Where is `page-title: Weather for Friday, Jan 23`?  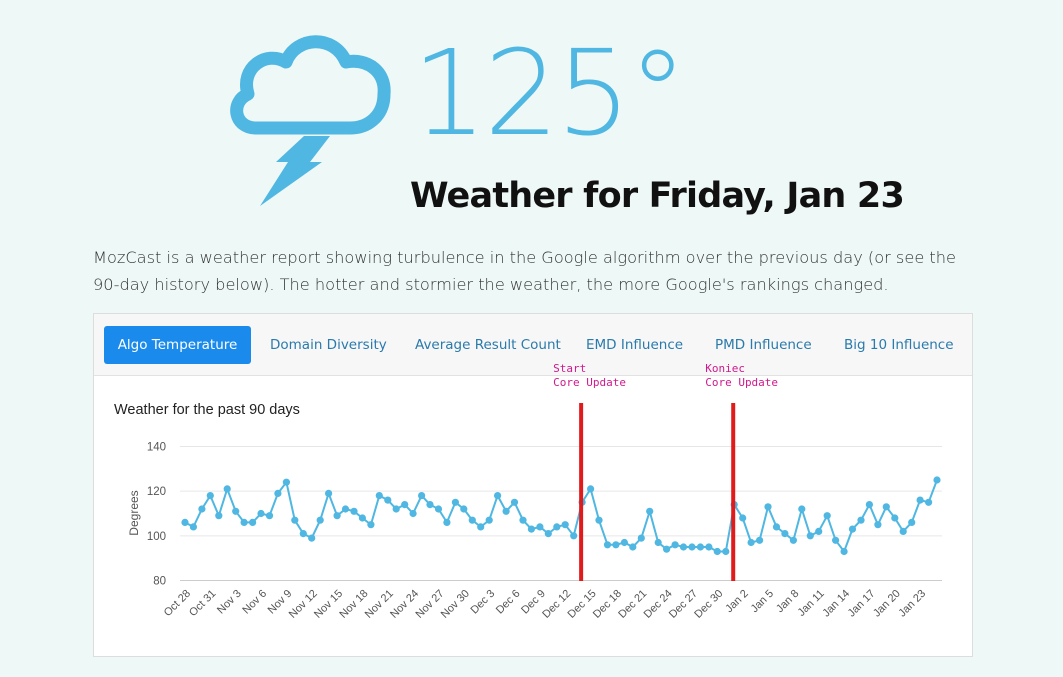 page-title: Weather for Friday, Jan 23 is located at coordinates (657, 196).